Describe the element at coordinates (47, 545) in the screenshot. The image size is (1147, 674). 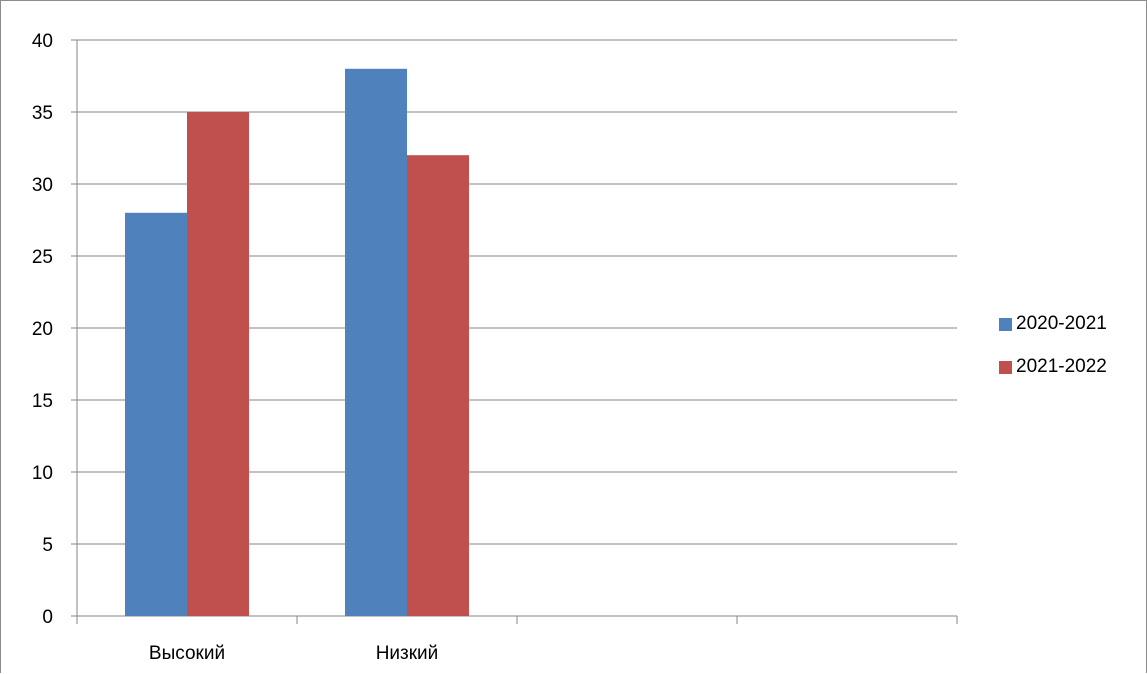
I see `y-tick-label-5: 5` at that location.